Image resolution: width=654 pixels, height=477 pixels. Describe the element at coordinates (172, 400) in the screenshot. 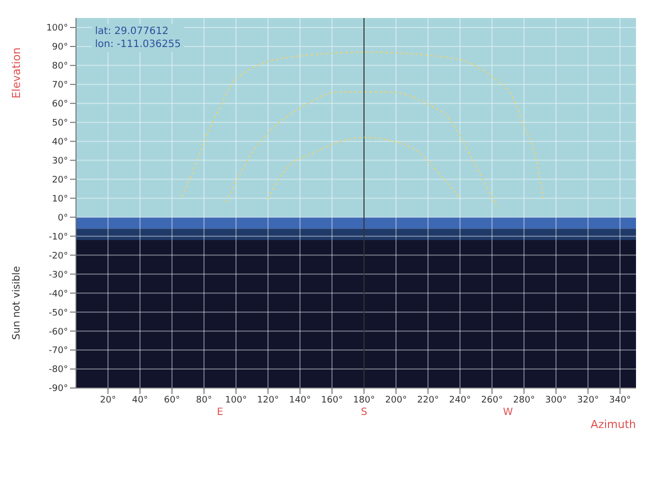

I see `x-tick-label: 60°` at that location.